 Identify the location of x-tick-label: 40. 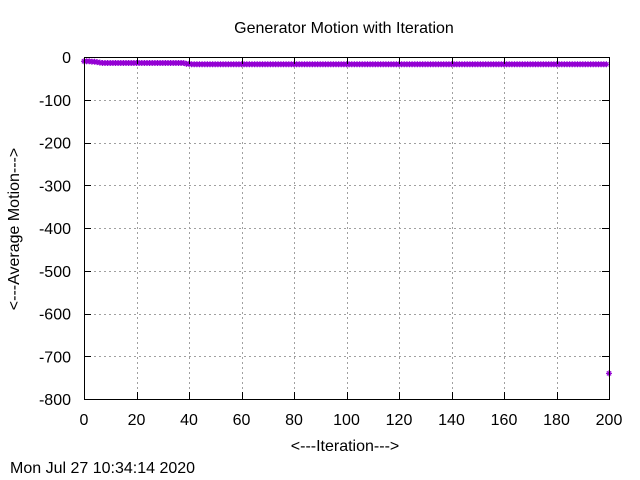
(189, 420).